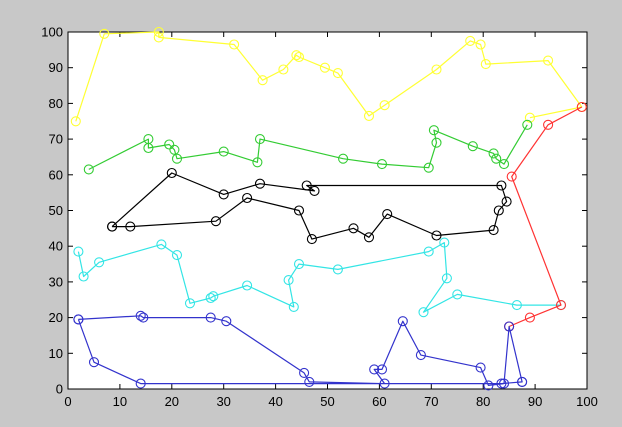 This screenshot has width=622, height=427. I want to click on y-tick-label: 10, so click(56, 353).